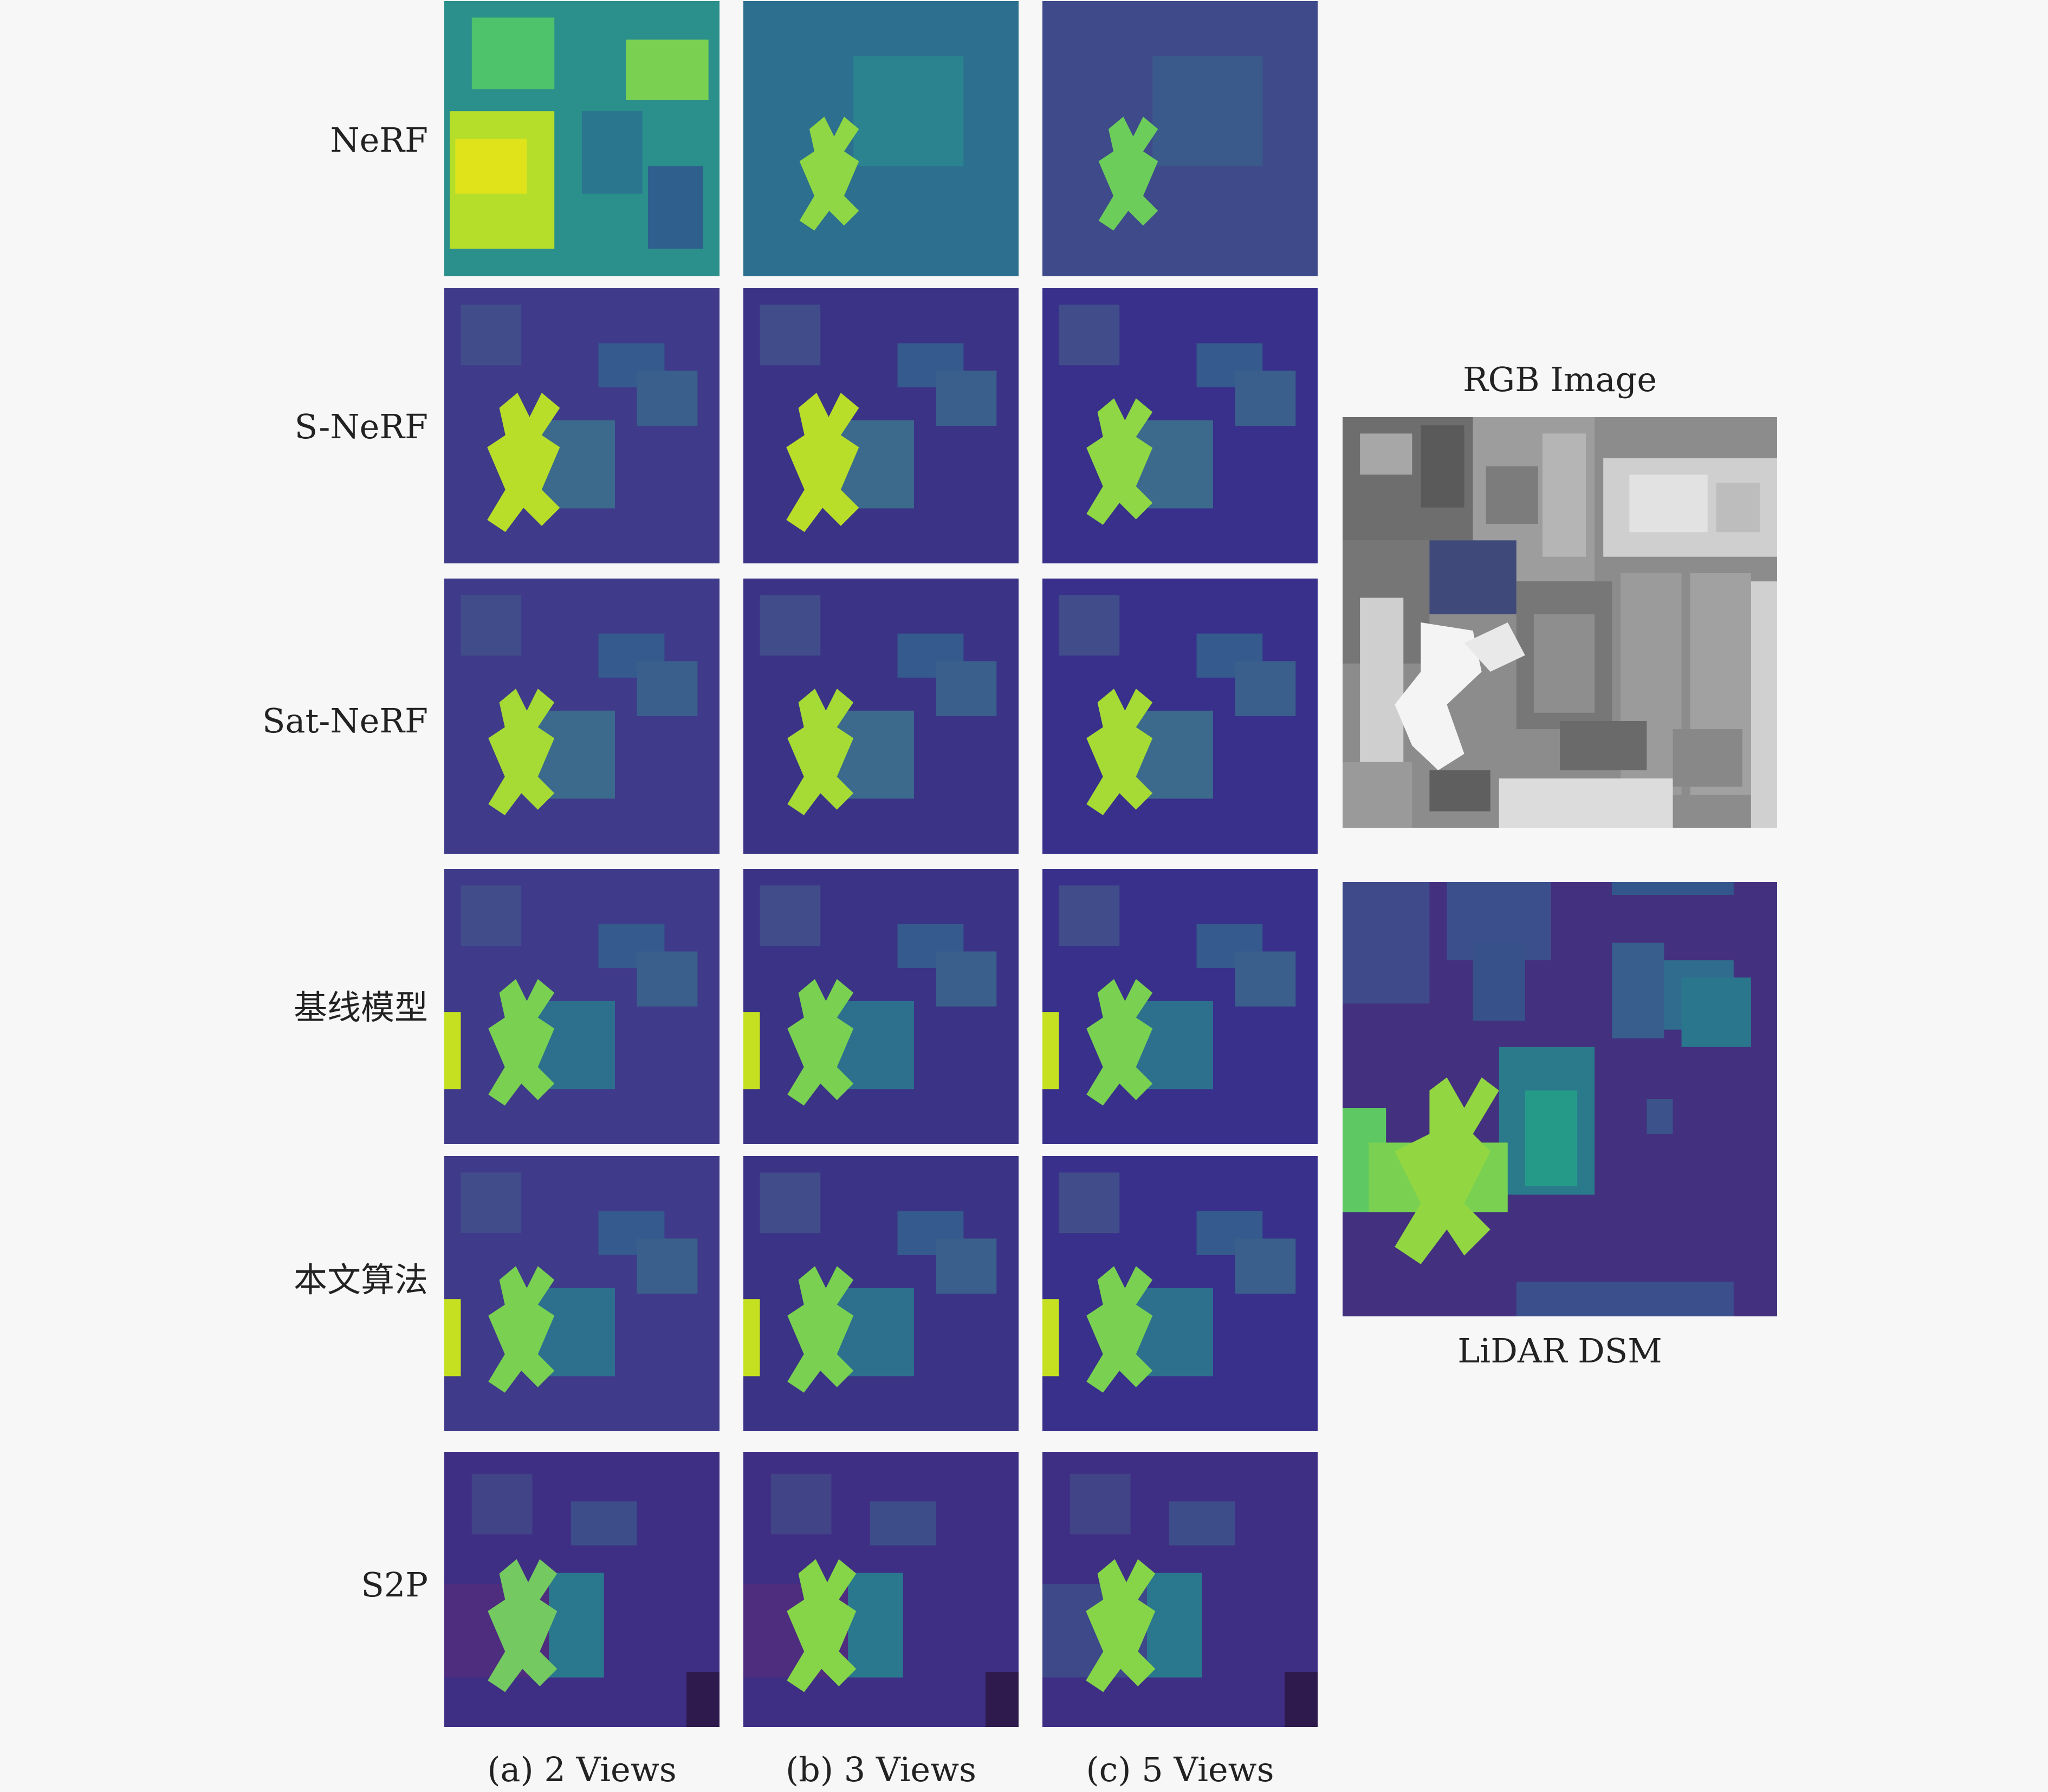 This screenshot has height=1792, width=2048. Describe the element at coordinates (379, 140) in the screenshot. I see `row-label-nerf: NeRF` at that location.